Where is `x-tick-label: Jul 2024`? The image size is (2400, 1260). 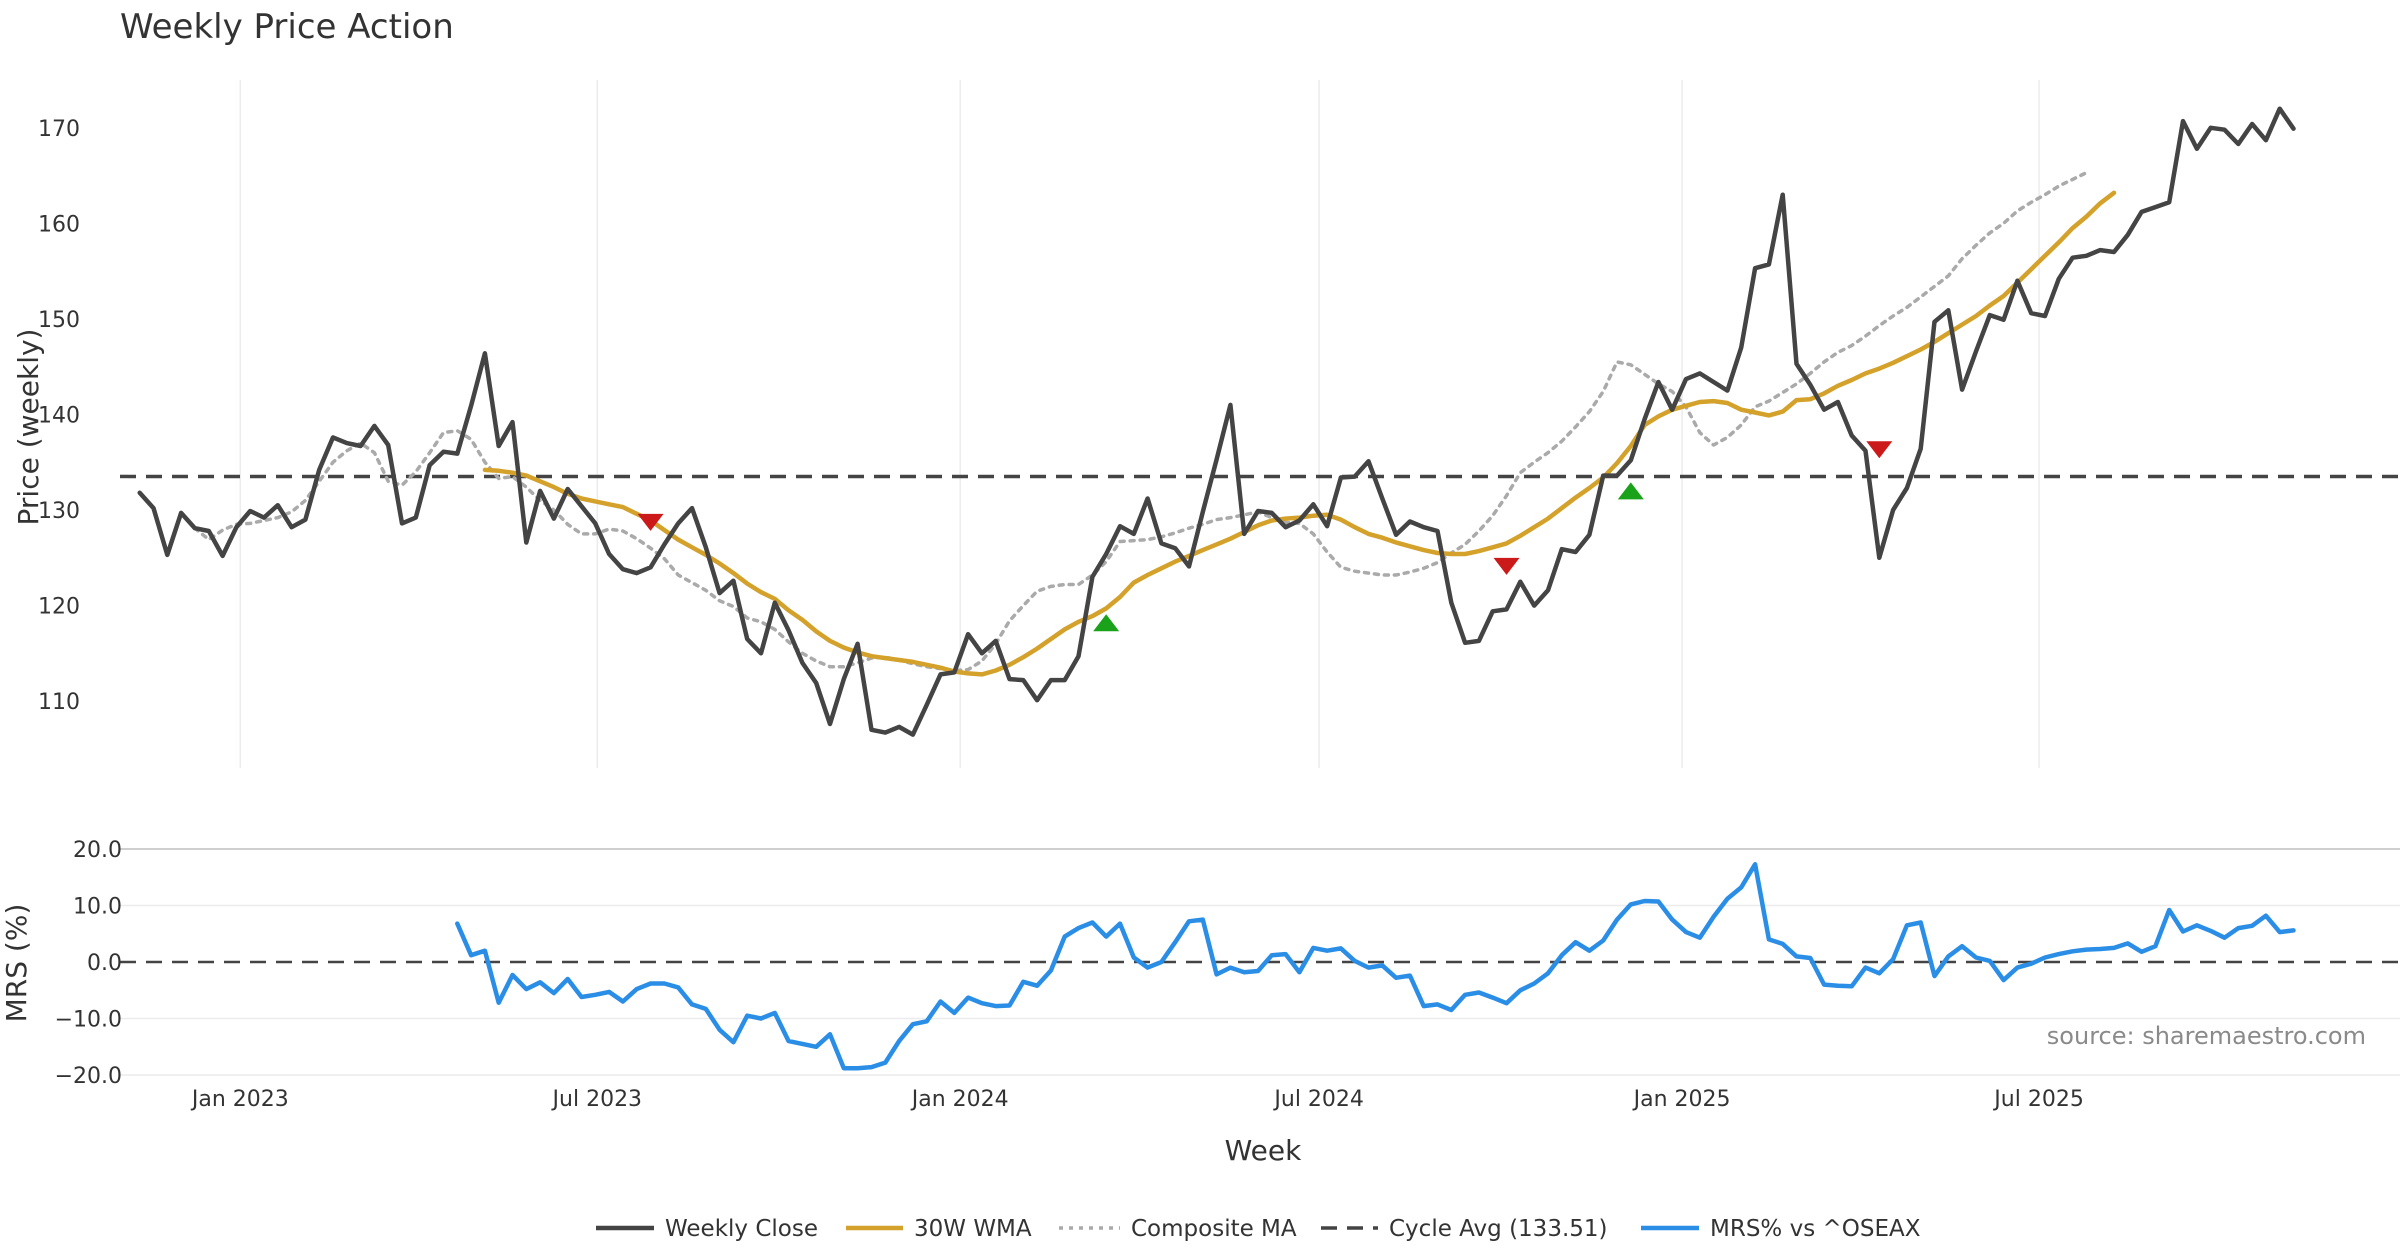 x-tick-label: Jul 2024 is located at coordinates (1318, 1099).